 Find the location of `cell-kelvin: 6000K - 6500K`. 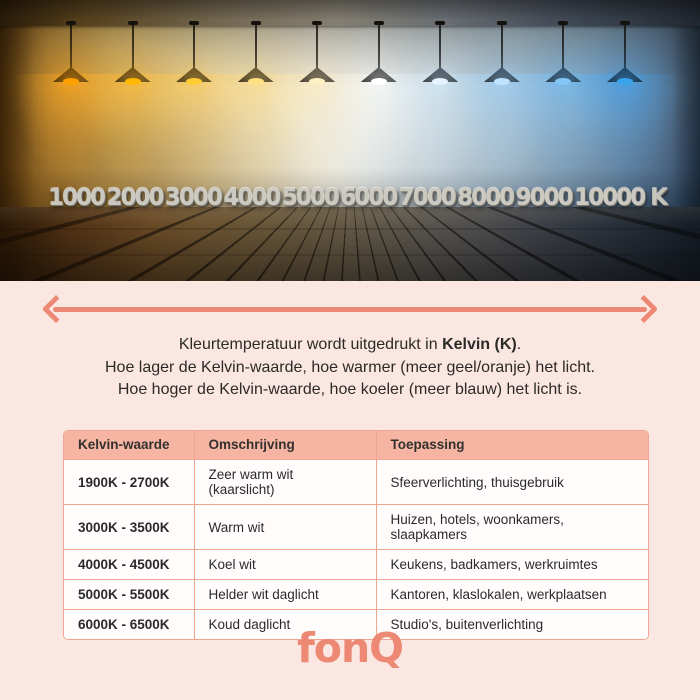

cell-kelvin: 6000K - 6500K is located at coordinates (129, 624).